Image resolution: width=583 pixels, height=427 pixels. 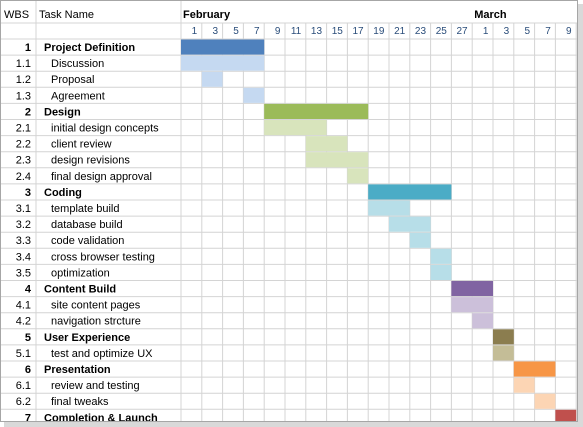 What do you see at coordinates (16, 15) in the screenshot?
I see `wbs-header: WBS` at bounding box center [16, 15].